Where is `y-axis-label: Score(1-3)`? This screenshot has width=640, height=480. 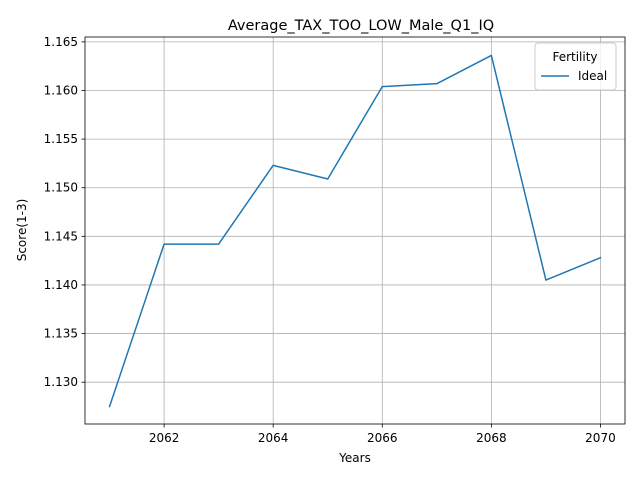 y-axis-label: Score(1-3) is located at coordinates (22, 230).